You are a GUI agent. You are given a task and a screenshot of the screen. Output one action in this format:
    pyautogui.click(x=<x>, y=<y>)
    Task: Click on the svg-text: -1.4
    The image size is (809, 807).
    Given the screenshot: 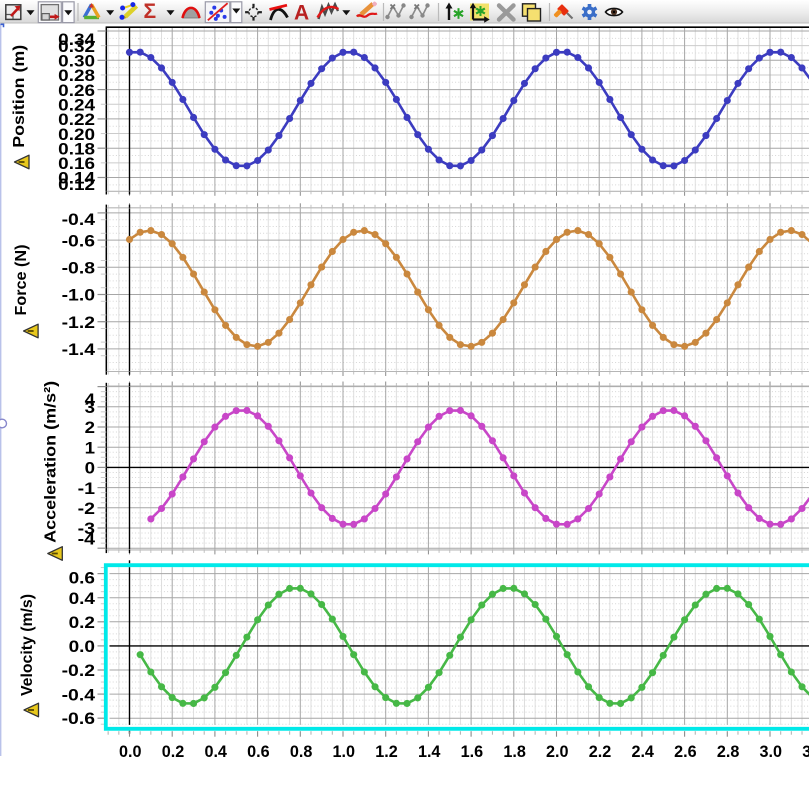 What is the action you would take?
    pyautogui.click(x=79, y=350)
    